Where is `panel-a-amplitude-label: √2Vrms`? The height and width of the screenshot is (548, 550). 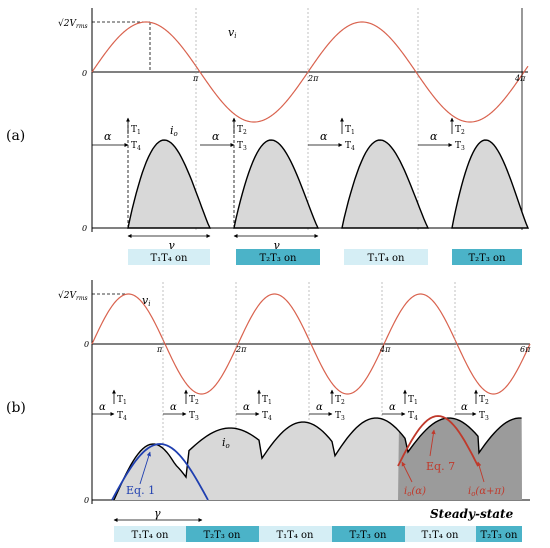 panel-a-amplitude-label: √2Vrms is located at coordinates (73, 24).